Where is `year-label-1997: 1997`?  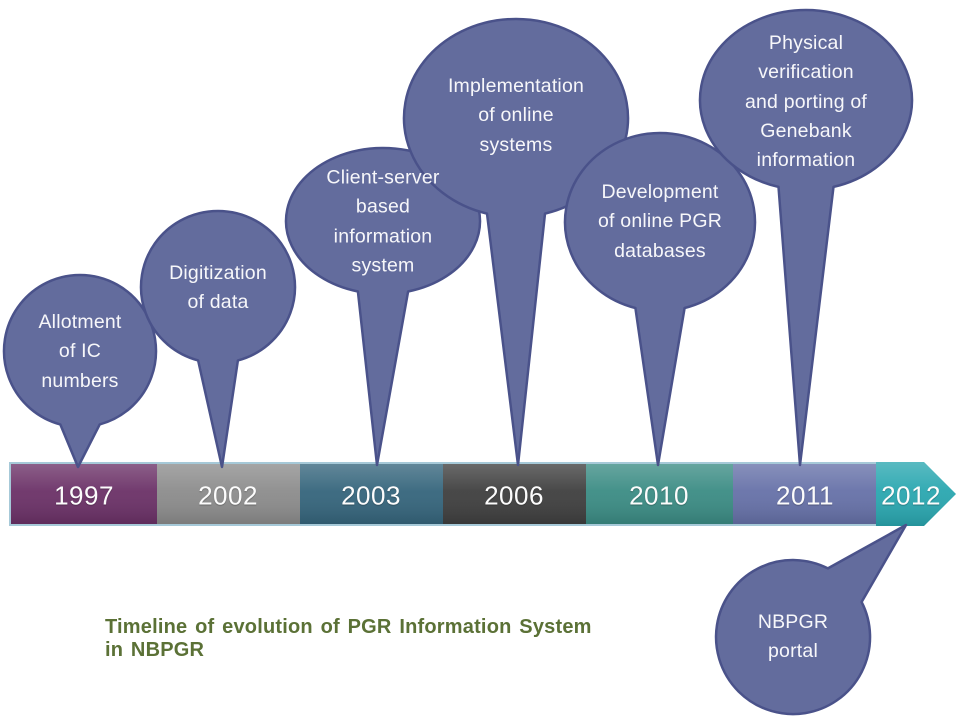
year-label-1997: 1997 is located at coordinates (84, 495).